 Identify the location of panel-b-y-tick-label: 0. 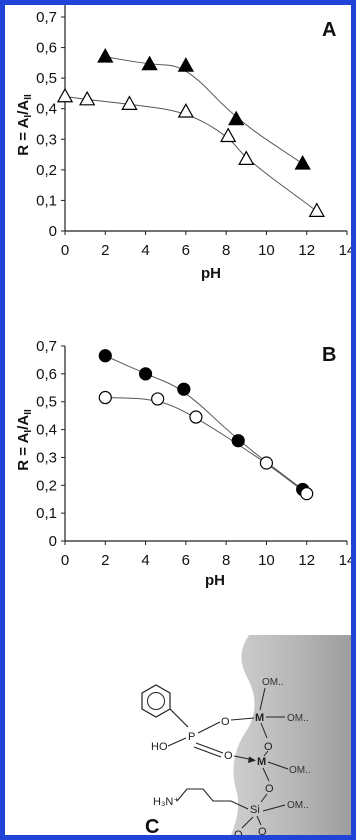
(53, 541).